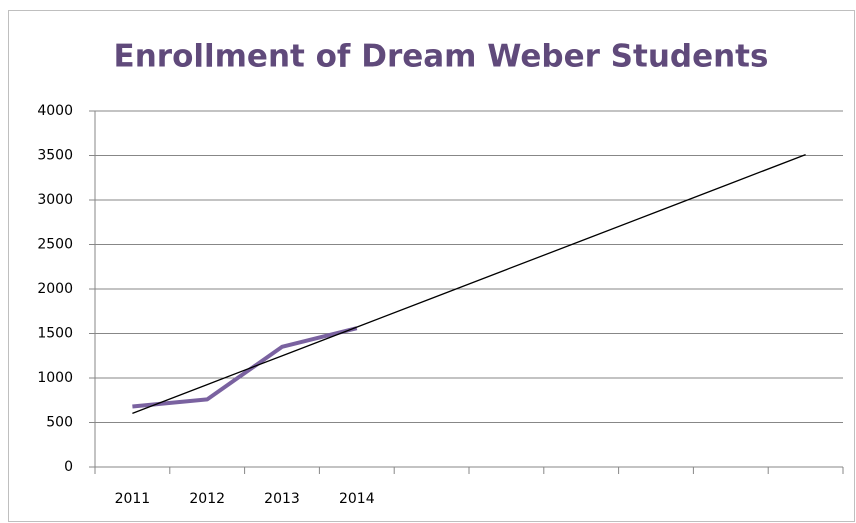 This screenshot has height=523, width=856. I want to click on y-tick-label: 2500, so click(55, 245).